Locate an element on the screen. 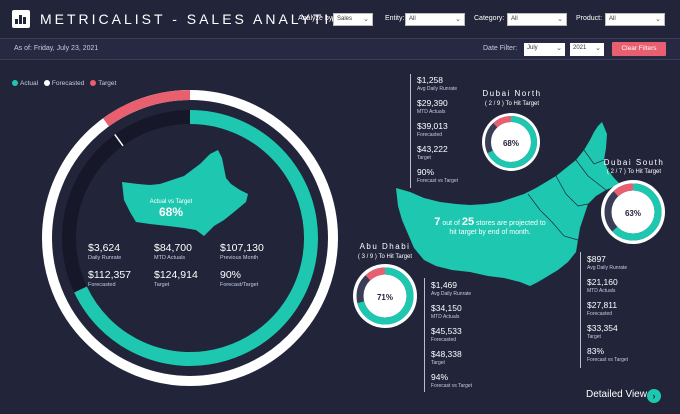 This screenshot has width=680, height=414. stat-value: $21,160 is located at coordinates (602, 282).